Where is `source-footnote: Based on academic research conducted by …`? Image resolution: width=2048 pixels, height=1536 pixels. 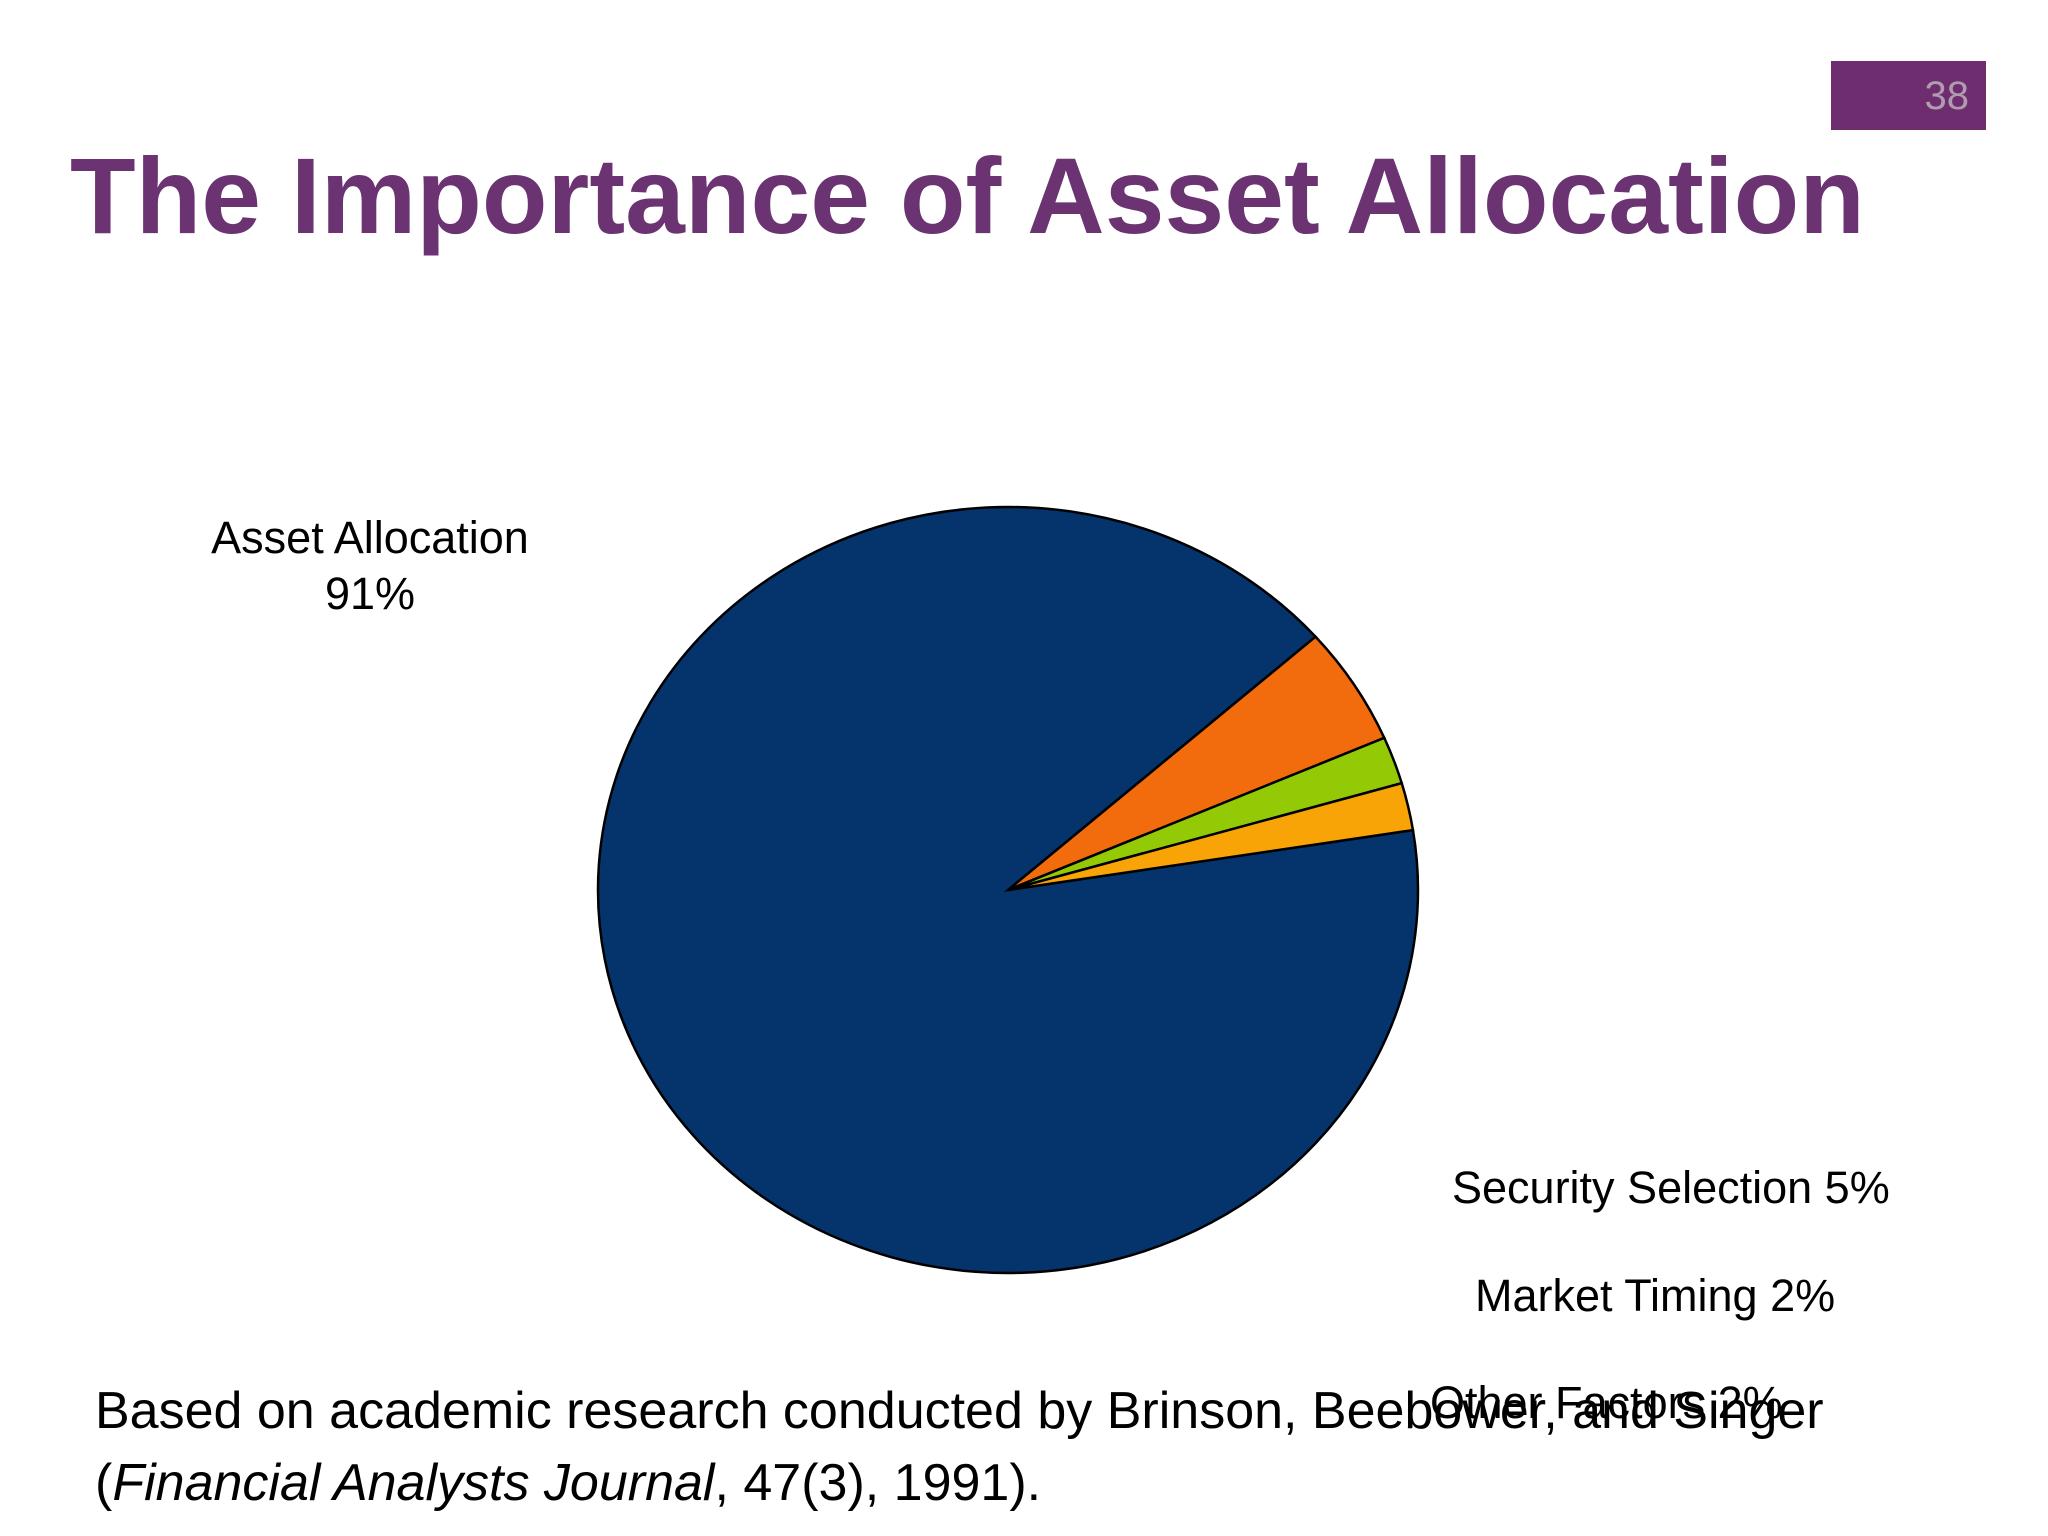 source-footnote: Based on academic research conducted by … is located at coordinates (1030, 1447).